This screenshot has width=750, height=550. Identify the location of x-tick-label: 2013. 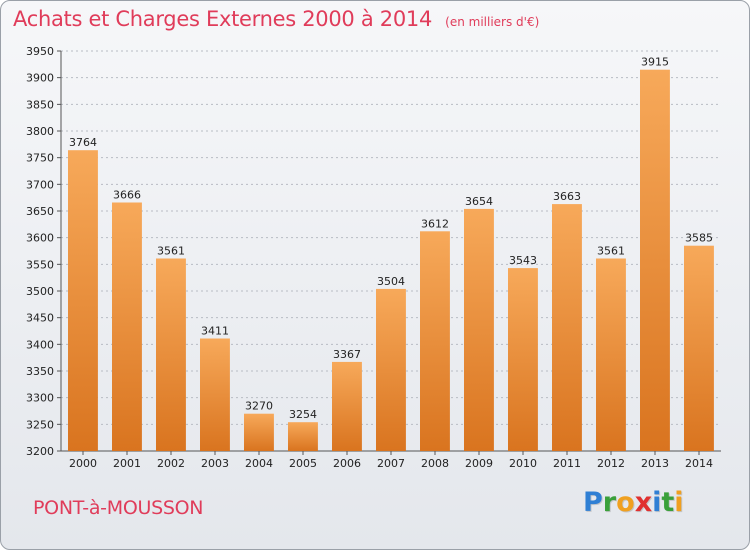
(655, 463).